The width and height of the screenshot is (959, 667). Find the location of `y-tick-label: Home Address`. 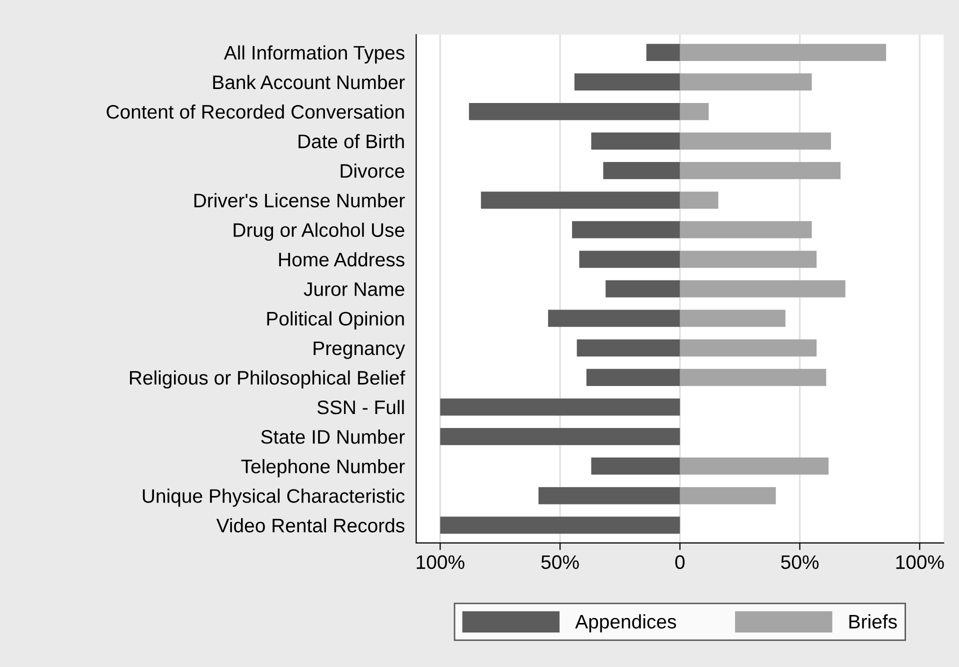

y-tick-label: Home Address is located at coordinates (341, 259).